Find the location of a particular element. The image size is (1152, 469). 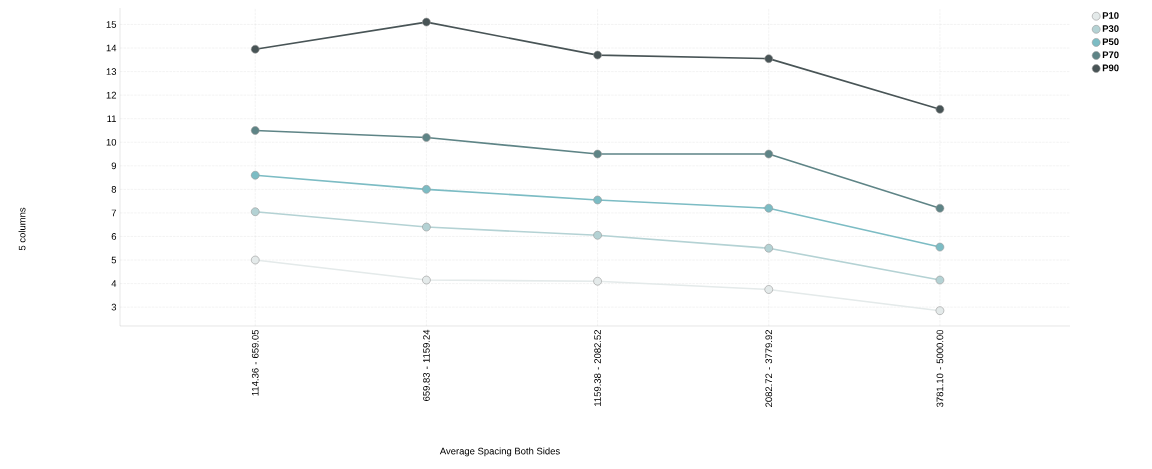

legend-label: P10 is located at coordinates (1110, 15).